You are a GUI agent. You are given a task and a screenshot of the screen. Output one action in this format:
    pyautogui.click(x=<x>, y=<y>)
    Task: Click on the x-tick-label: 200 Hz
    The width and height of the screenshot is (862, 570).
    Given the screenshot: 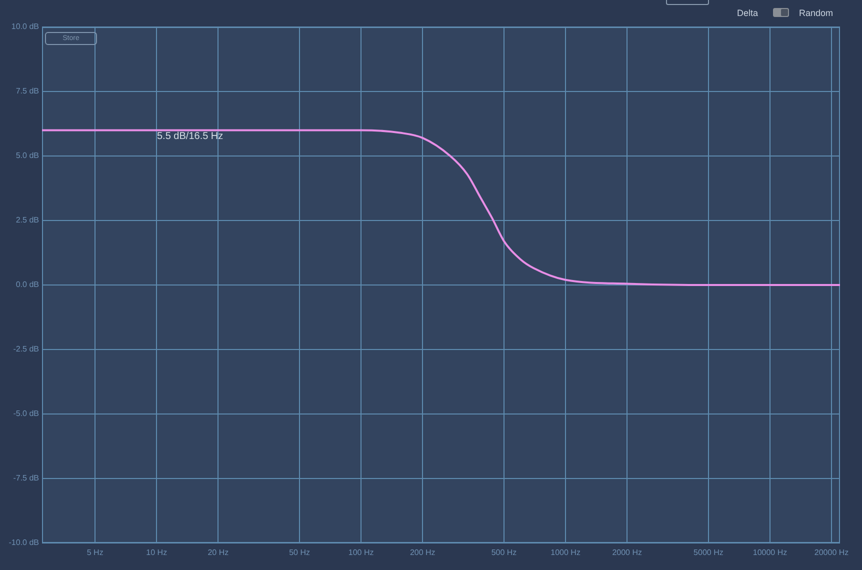 What is the action you would take?
    pyautogui.click(x=423, y=553)
    